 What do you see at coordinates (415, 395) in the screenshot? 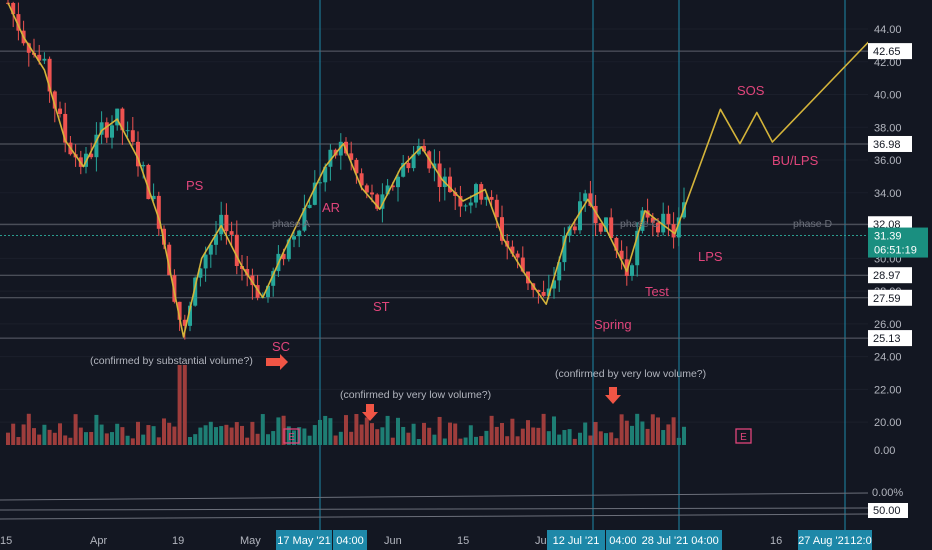
I see `note-st-volume: (confirmed by very low volume?)` at bounding box center [415, 395].